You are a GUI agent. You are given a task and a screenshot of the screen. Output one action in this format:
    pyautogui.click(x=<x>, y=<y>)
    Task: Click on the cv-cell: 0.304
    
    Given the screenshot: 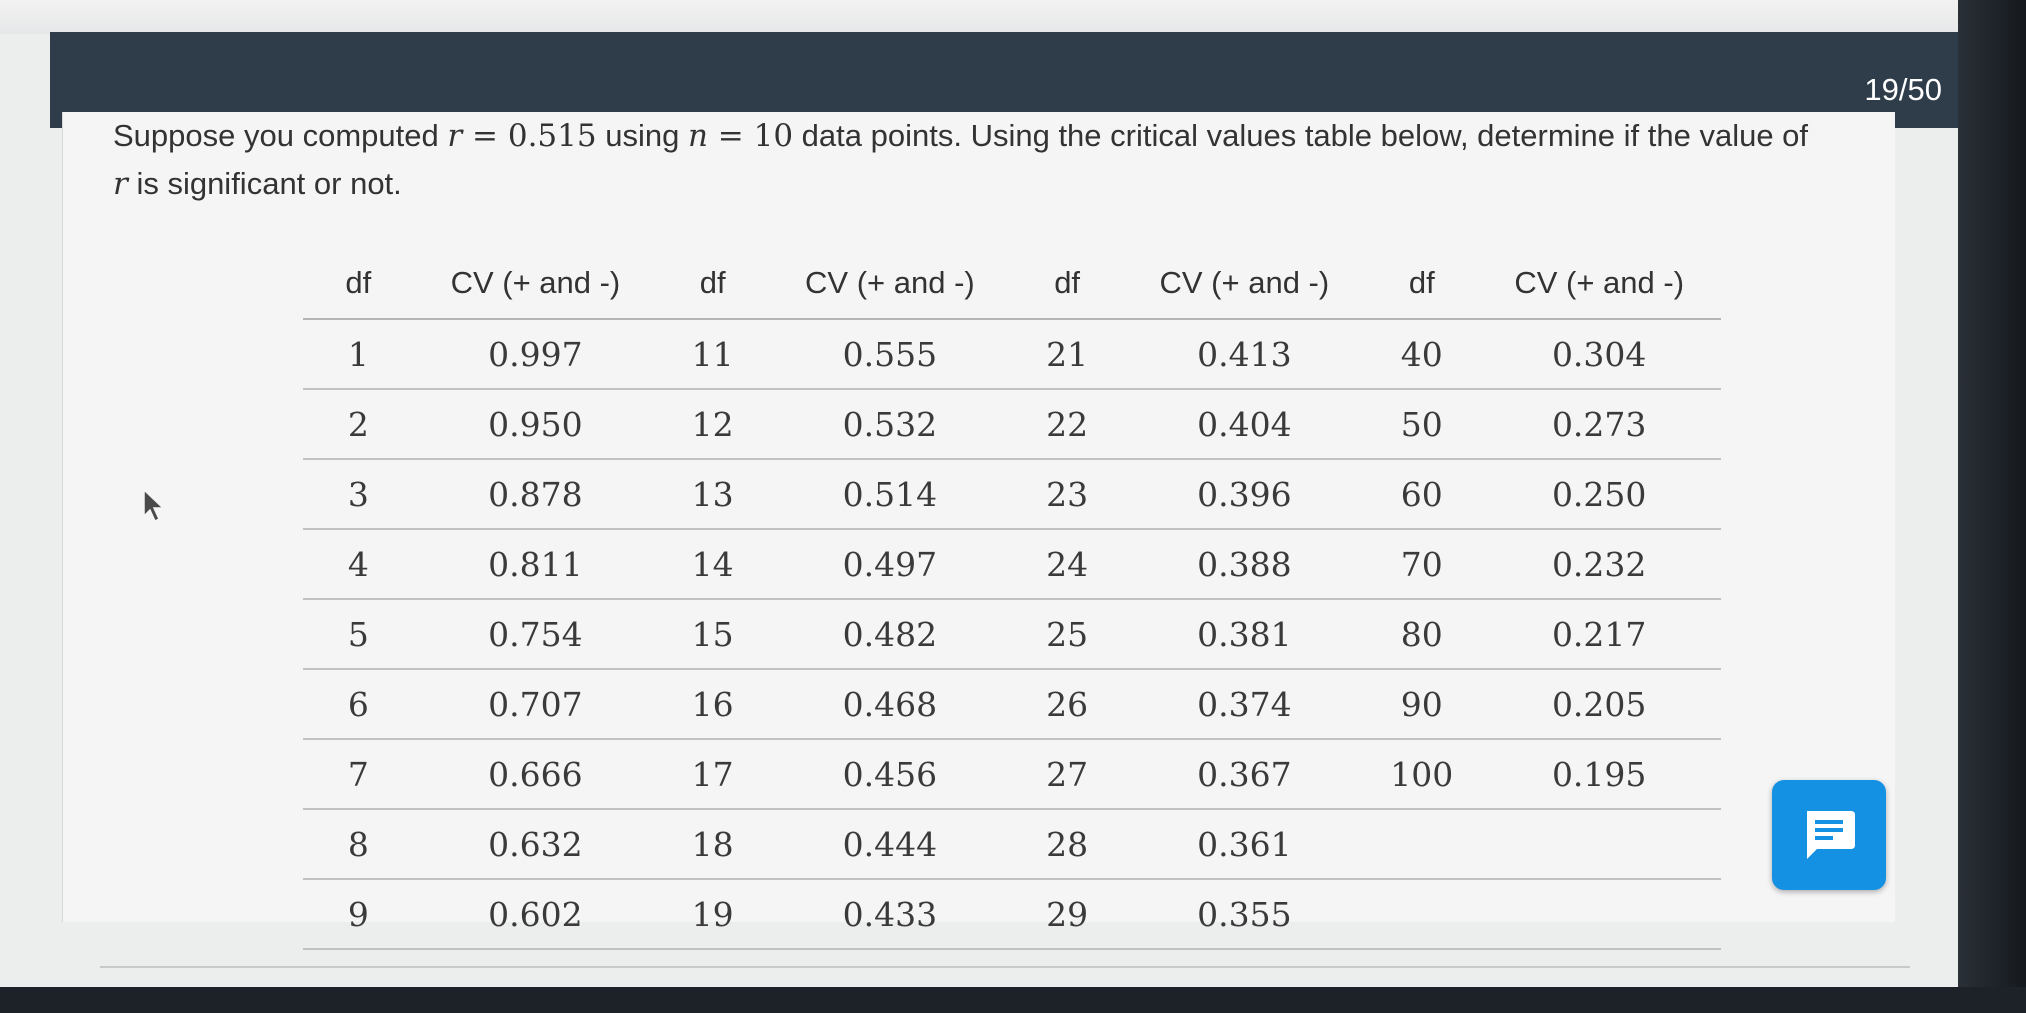 What is the action you would take?
    pyautogui.click(x=1599, y=354)
    